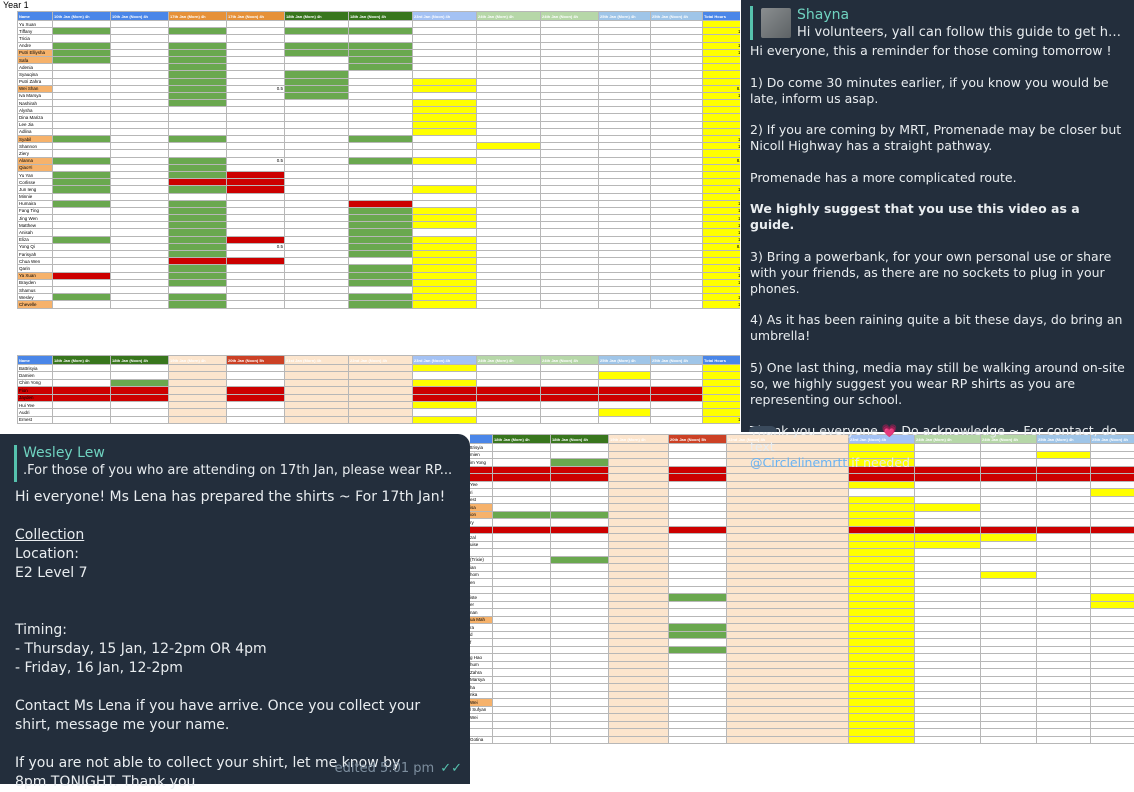 The height and width of the screenshot is (792, 1134). What do you see at coordinates (35, 360) in the screenshot?
I see `column-header: Name` at bounding box center [35, 360].